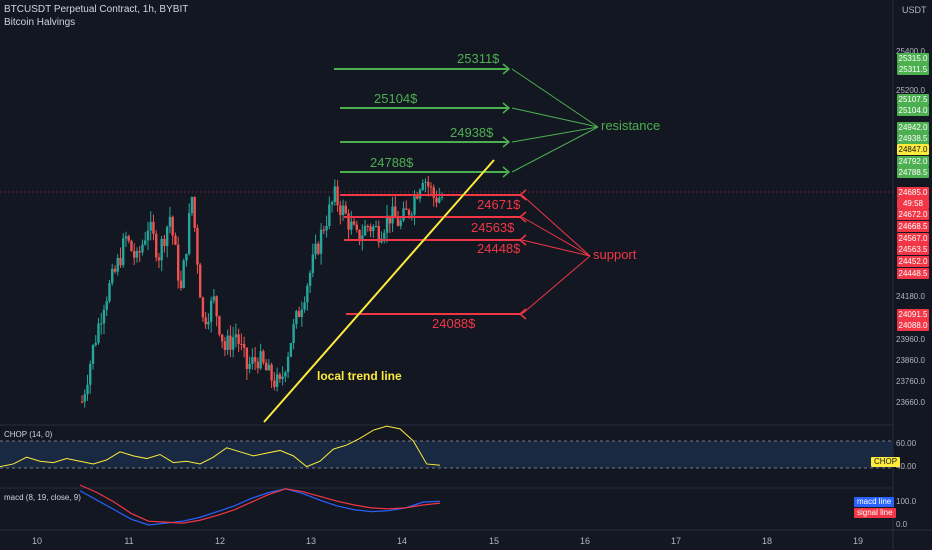 Image resolution: width=932 pixels, height=550 pixels. Describe the element at coordinates (392, 162) in the screenshot. I see `resistance-level-label: 24788$` at that location.